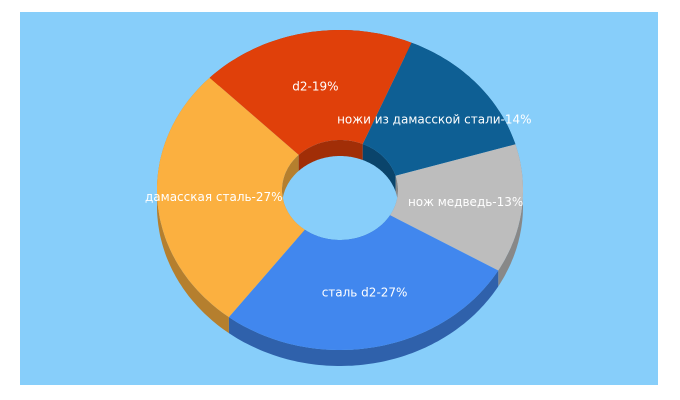 The image size is (680, 400). Describe the element at coordinates (465, 202) in the screenshot. I see `data-label: нож медведь-13%` at that location.